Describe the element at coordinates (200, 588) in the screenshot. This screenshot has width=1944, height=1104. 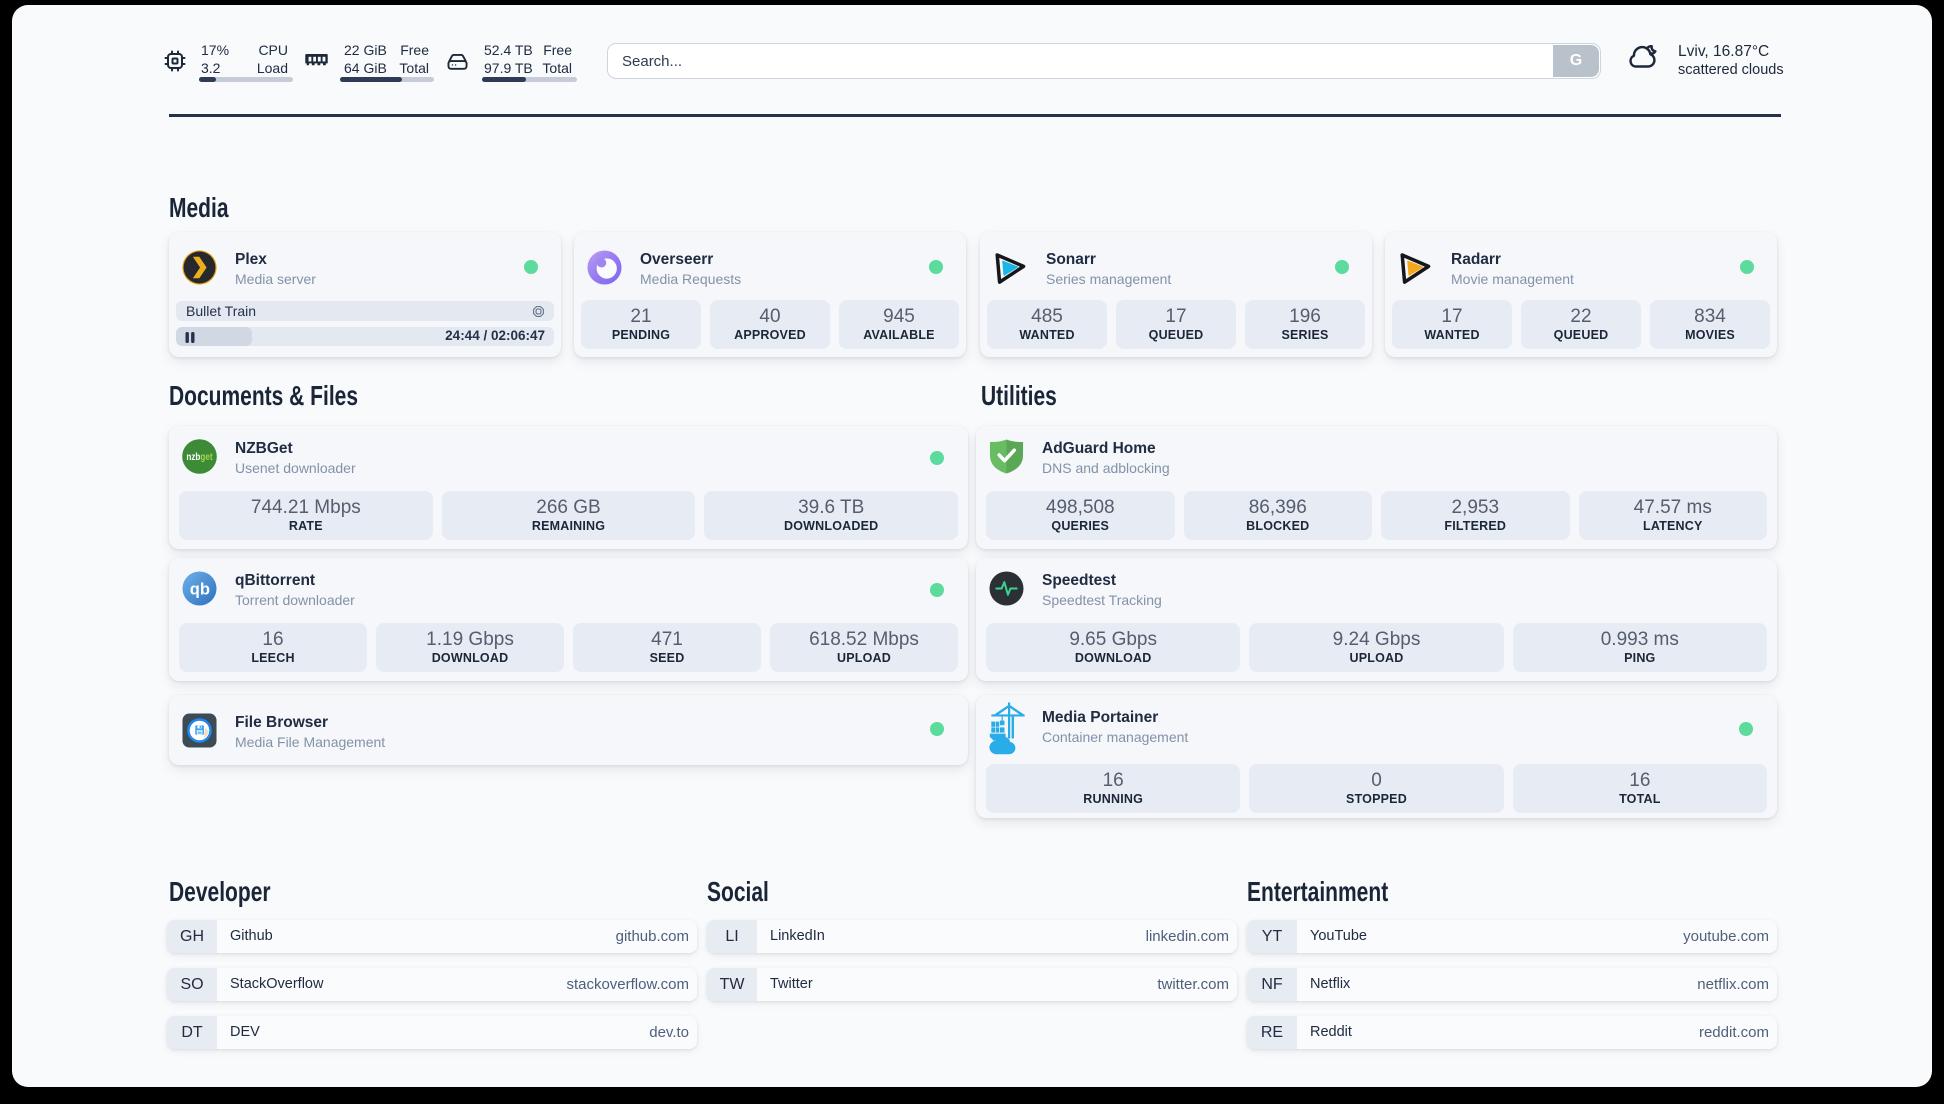
I see `svg-text: qb` at that location.